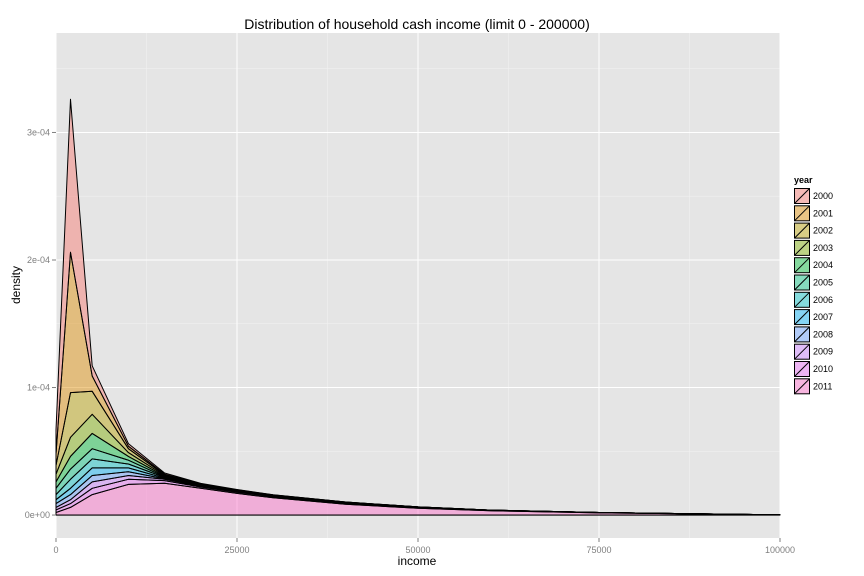 Image resolution: width=864 pixels, height=576 pixels. Describe the element at coordinates (37, 515) in the screenshot. I see `y-tick-label: 0e+00` at that location.